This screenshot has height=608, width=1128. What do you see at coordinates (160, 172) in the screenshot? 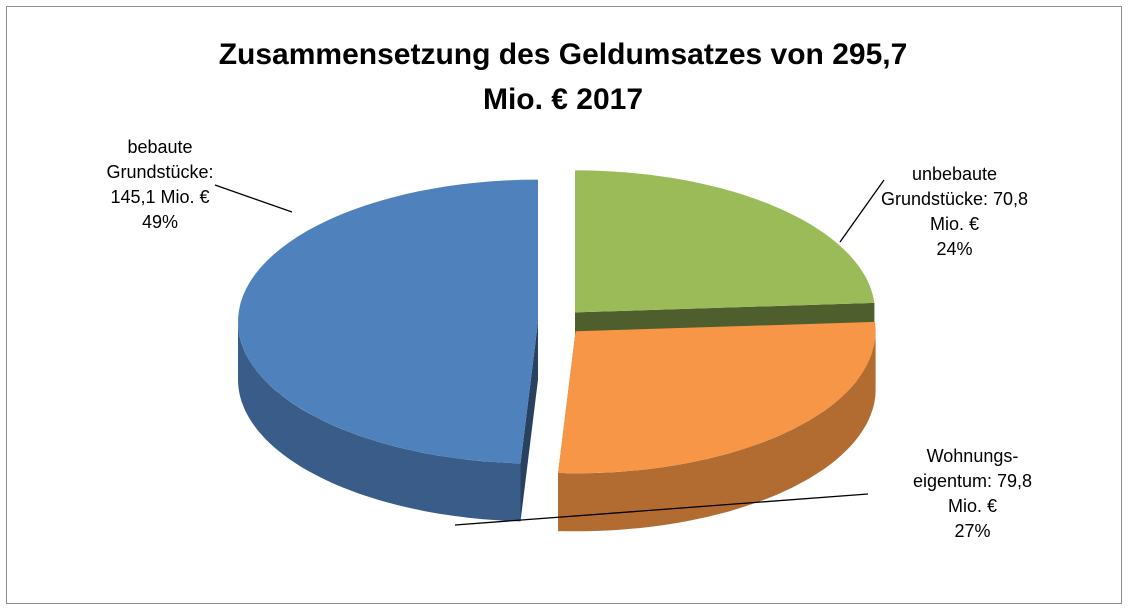
I see `value-label: bebaute Grundstücke: 145,1 Mio. €` at bounding box center [160, 172].